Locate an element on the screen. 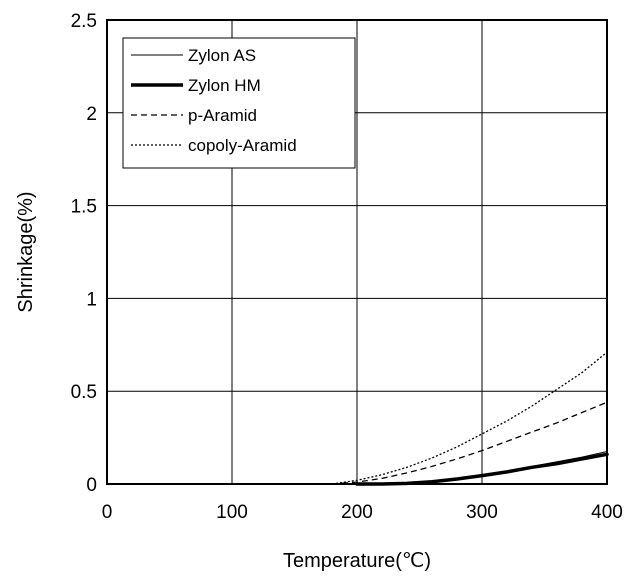 This screenshot has height=579, width=629. legend: Zylon AS Zylon HM p-Aramid copoly-Aramid is located at coordinates (239, 103).